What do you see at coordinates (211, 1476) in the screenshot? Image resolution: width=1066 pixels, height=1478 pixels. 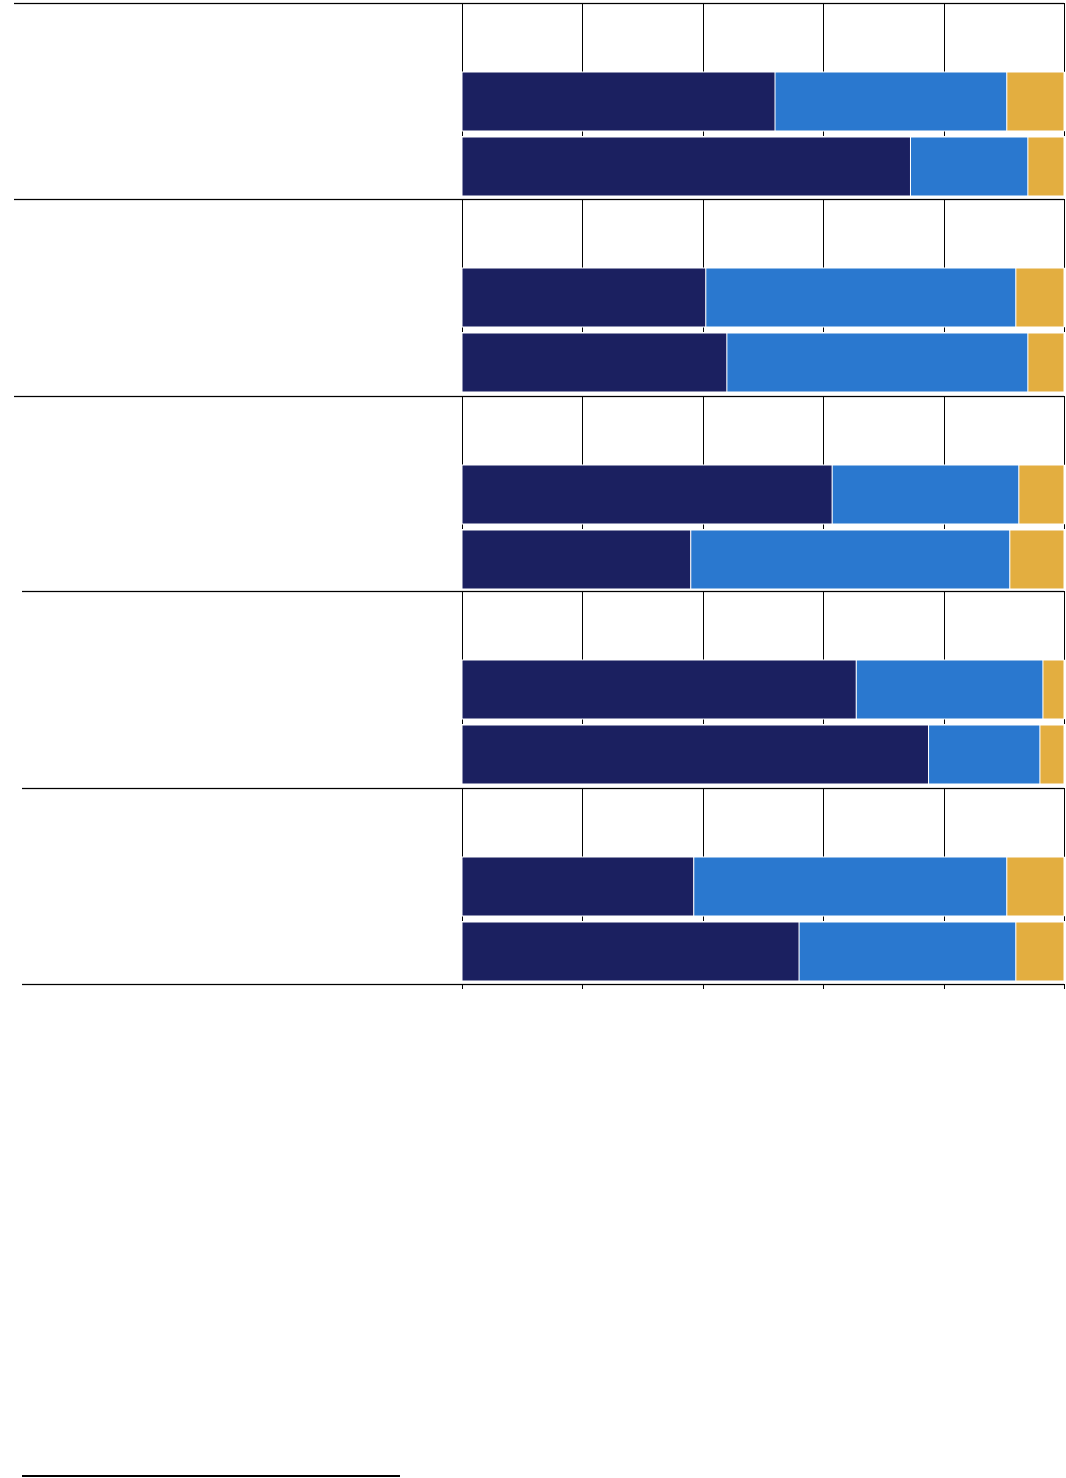 I see `footnote-rule` at bounding box center [211, 1476].